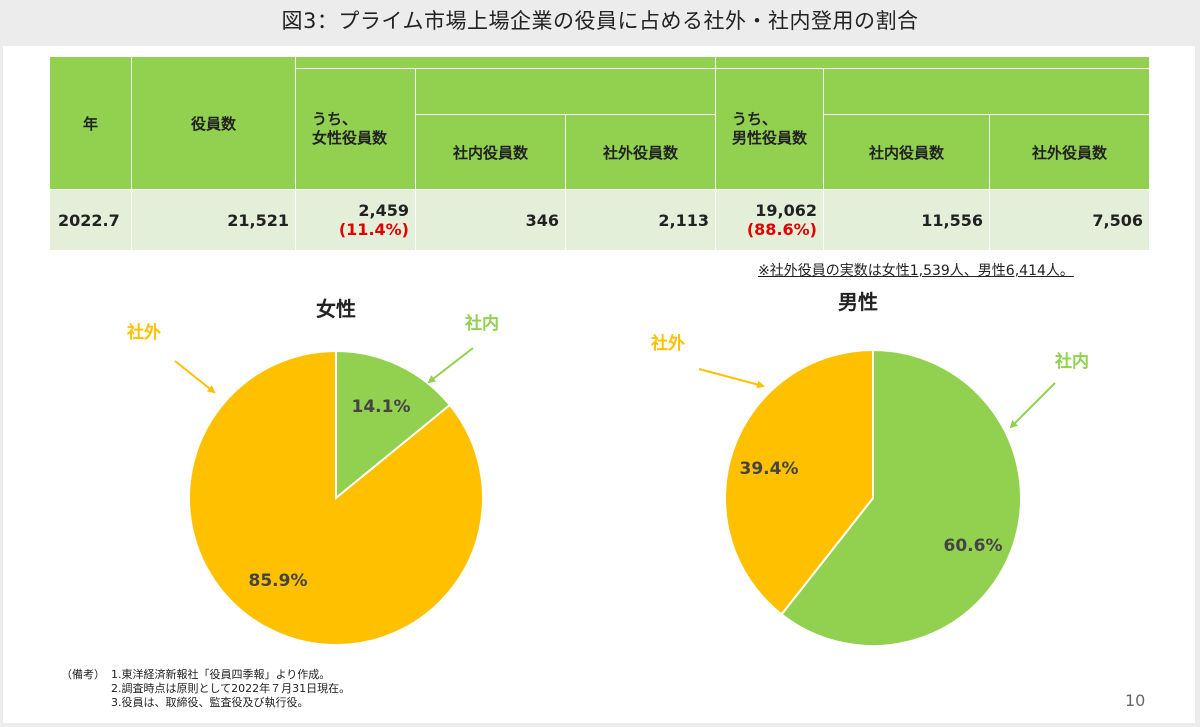  Describe the element at coordinates (933, 63) in the screenshot. I see `header-male-band` at that location.